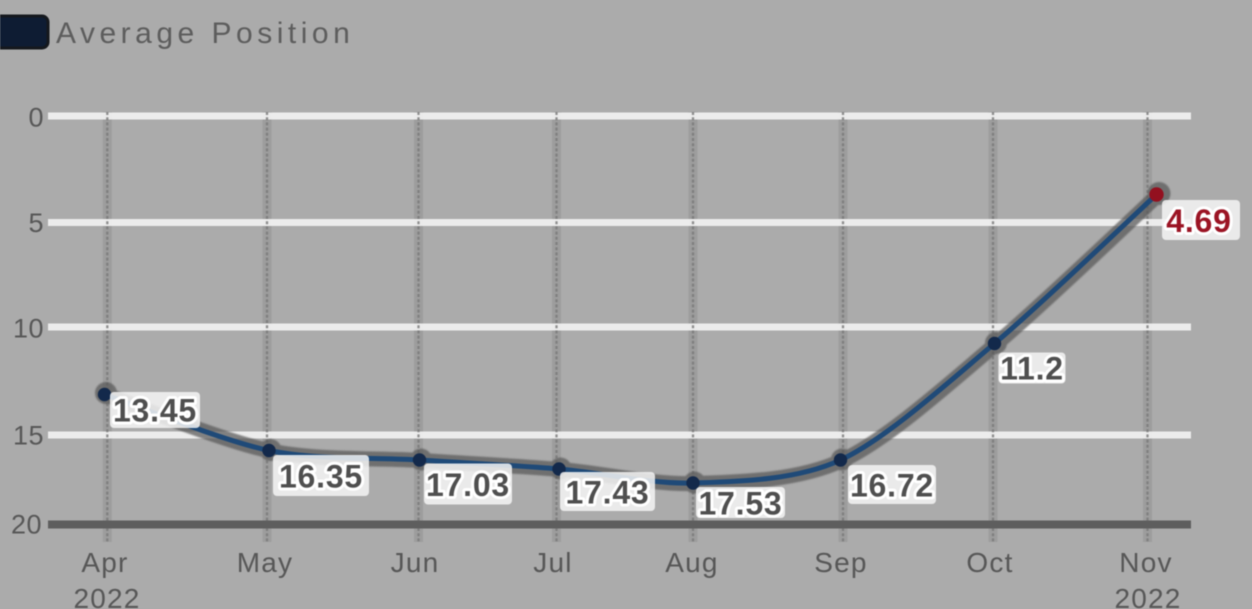 The height and width of the screenshot is (609, 1252). What do you see at coordinates (989, 562) in the screenshot?
I see `svg-text: Oct` at bounding box center [989, 562].